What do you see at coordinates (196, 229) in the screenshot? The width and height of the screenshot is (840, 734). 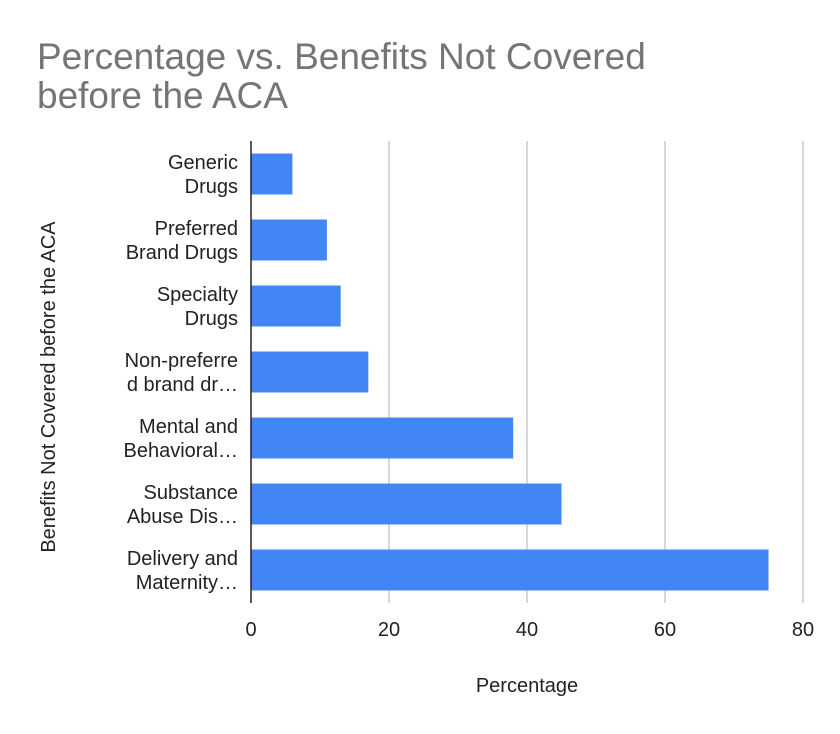 I see `category-label-1-line-0: Preferred` at bounding box center [196, 229].